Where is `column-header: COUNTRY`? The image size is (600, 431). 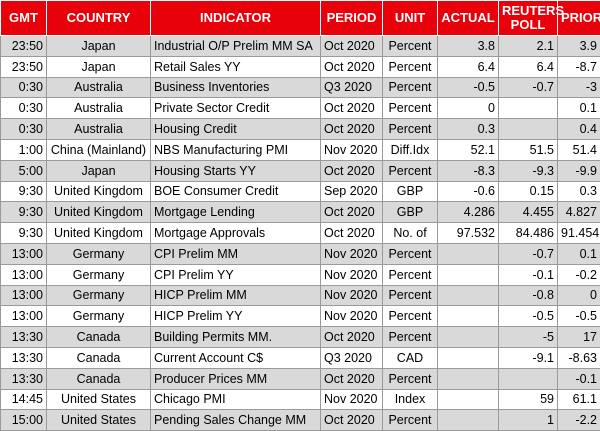 column-header: COUNTRY is located at coordinates (98, 18).